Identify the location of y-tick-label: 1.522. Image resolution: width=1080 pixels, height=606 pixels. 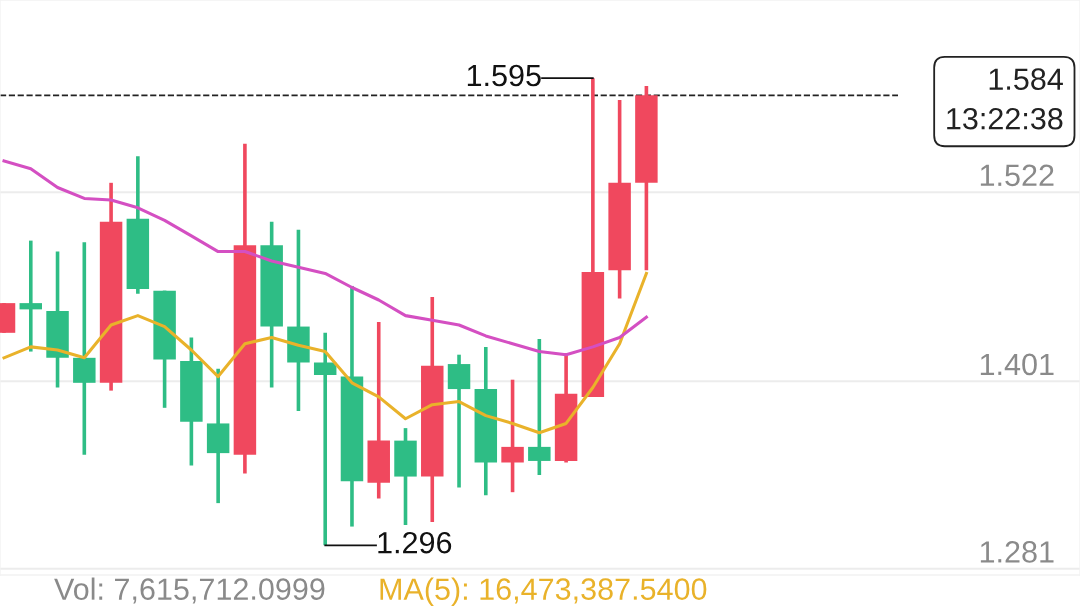
(1017, 175).